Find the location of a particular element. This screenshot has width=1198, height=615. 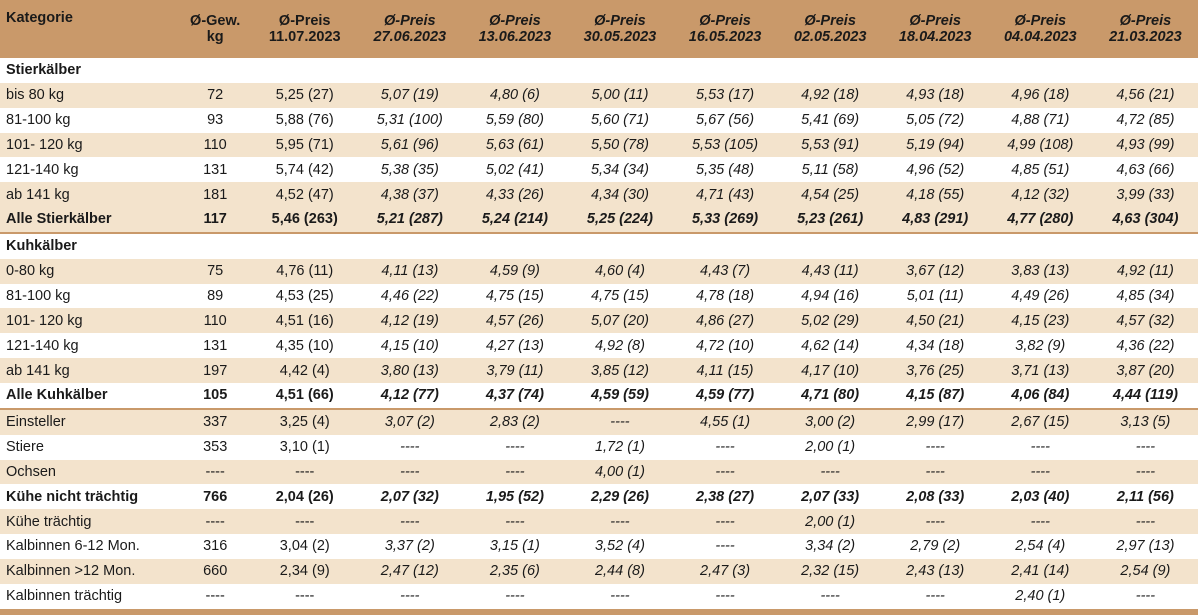

price-cell: 5,95 (71) is located at coordinates (305, 145).